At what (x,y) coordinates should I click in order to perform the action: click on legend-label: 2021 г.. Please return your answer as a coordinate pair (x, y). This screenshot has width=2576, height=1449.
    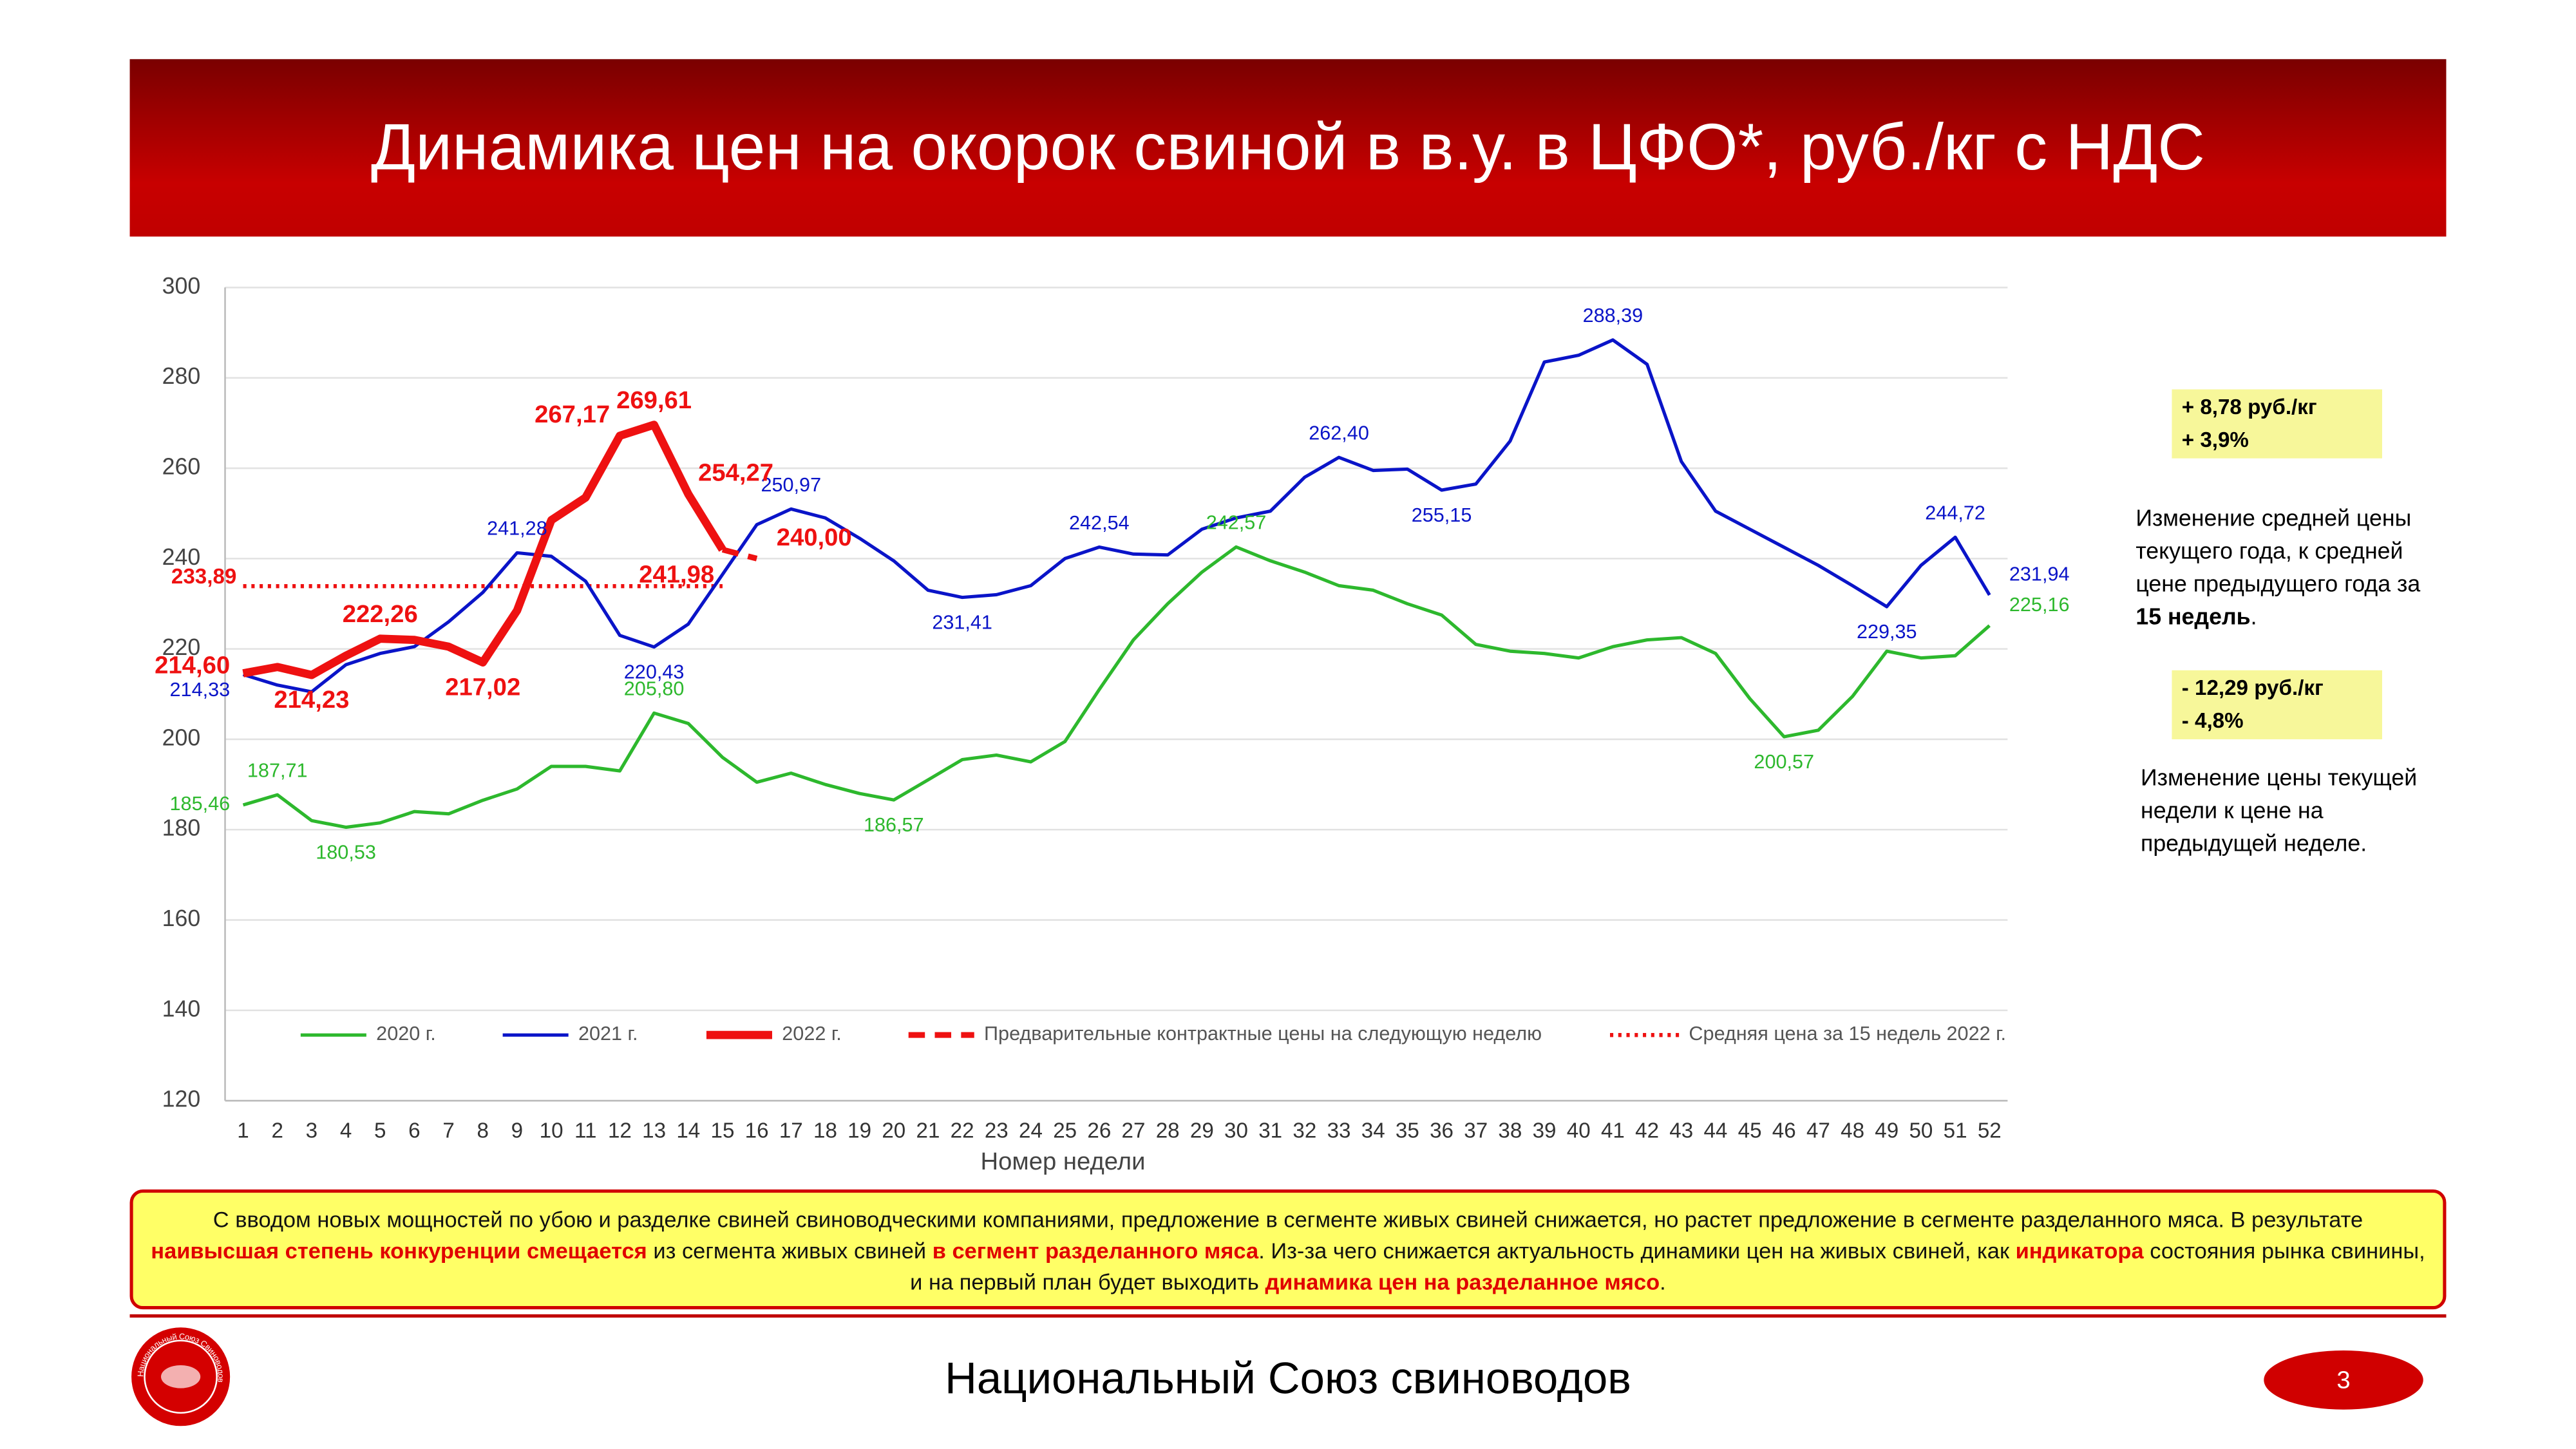
    Looking at the image, I should click on (608, 1034).